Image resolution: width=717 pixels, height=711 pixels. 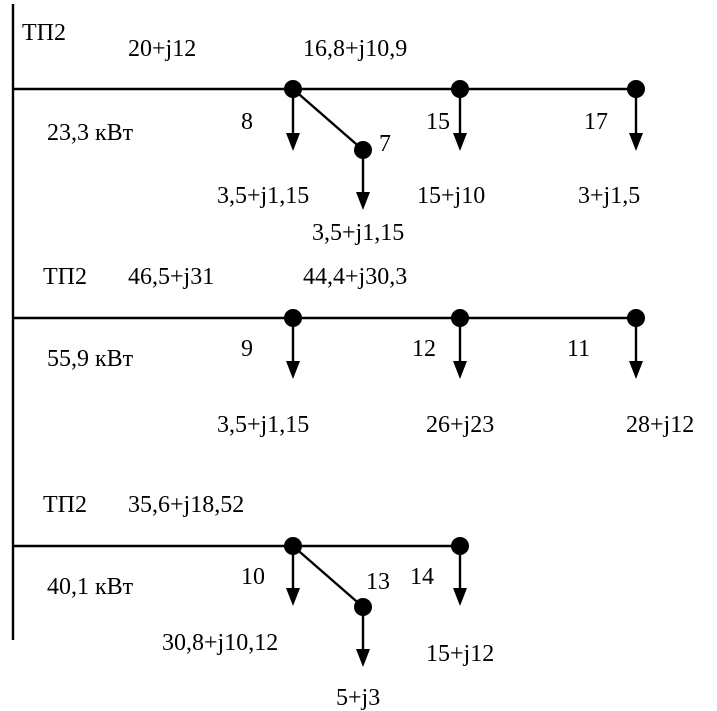 I want to click on node-13-load-arrow, so click(x=363, y=658).